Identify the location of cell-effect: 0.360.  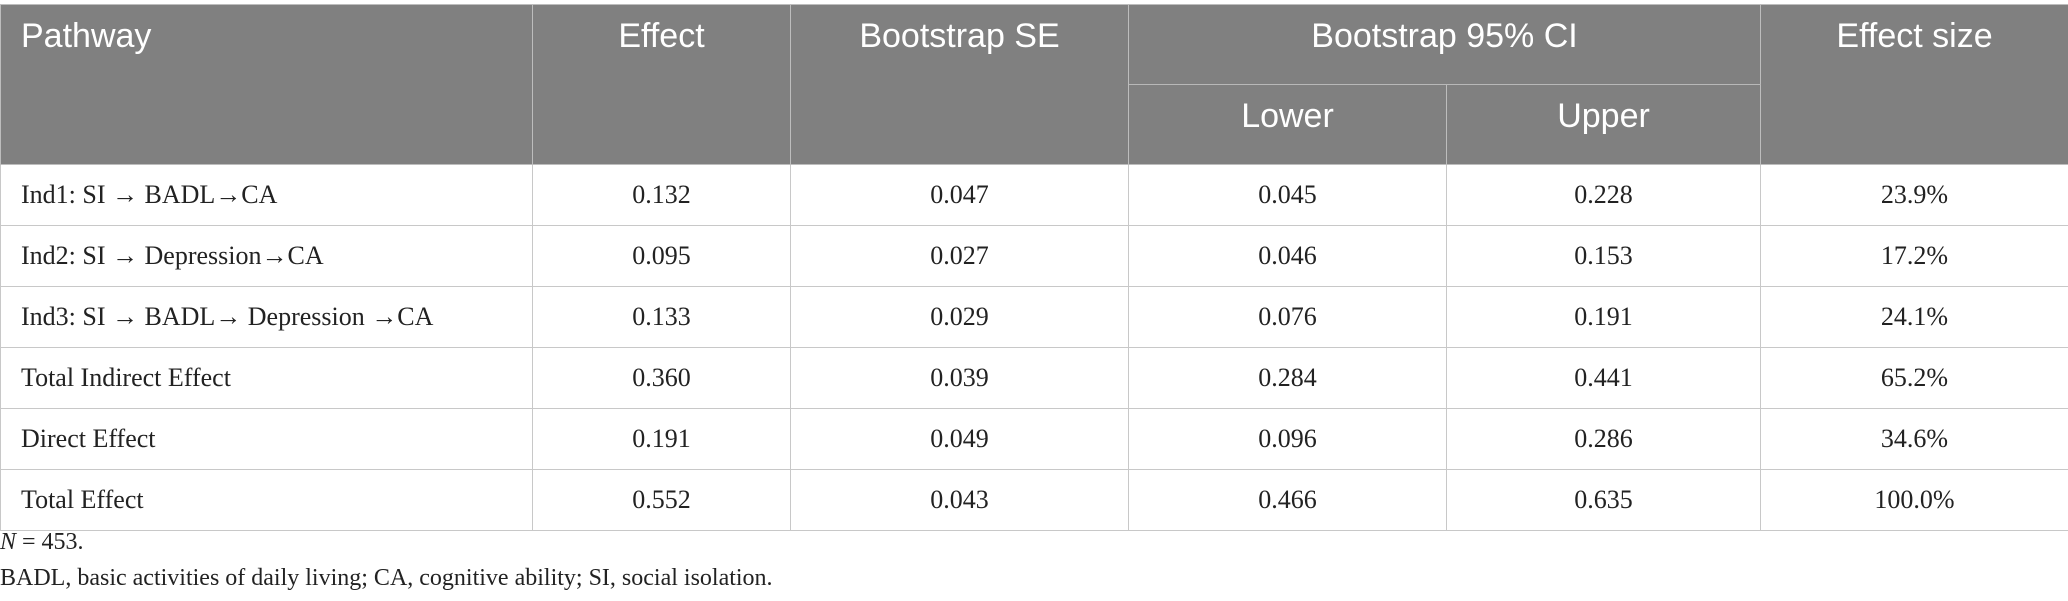
(661, 378).